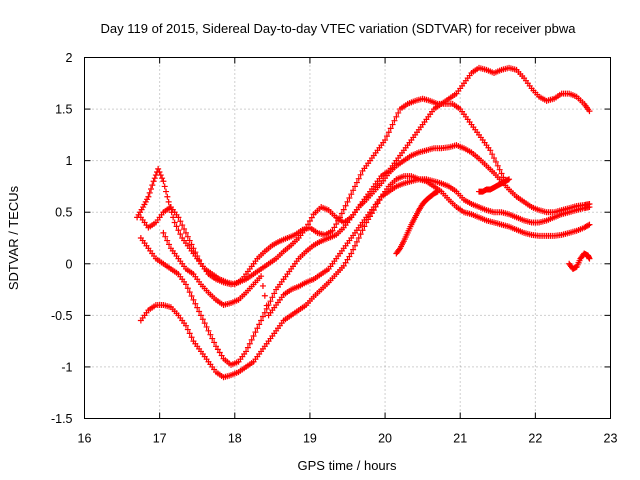 This screenshot has width=640, height=480. What do you see at coordinates (579, 261) in the screenshot?
I see `series-h` at bounding box center [579, 261].